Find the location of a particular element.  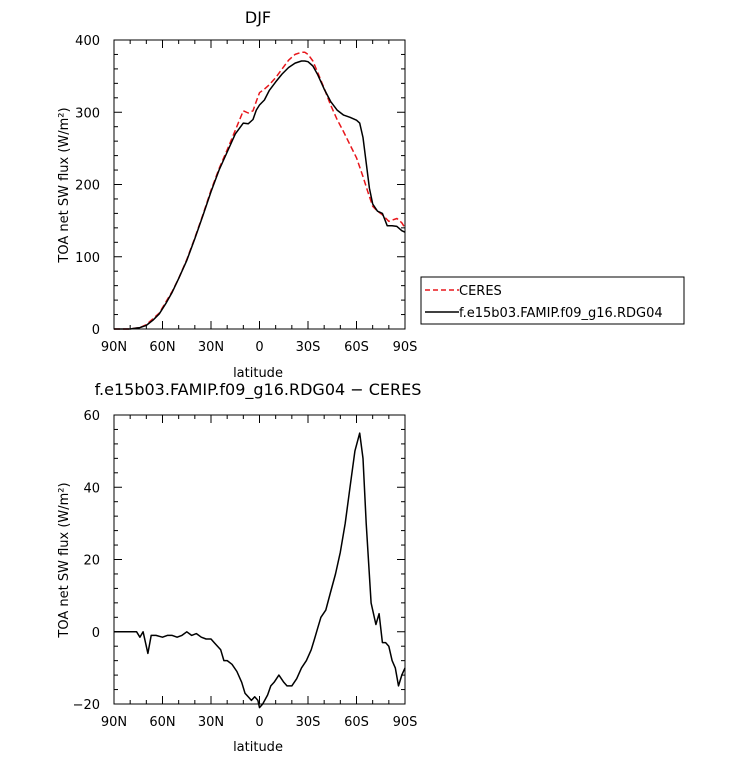

legend-label-ceres: CERES is located at coordinates (480, 291).